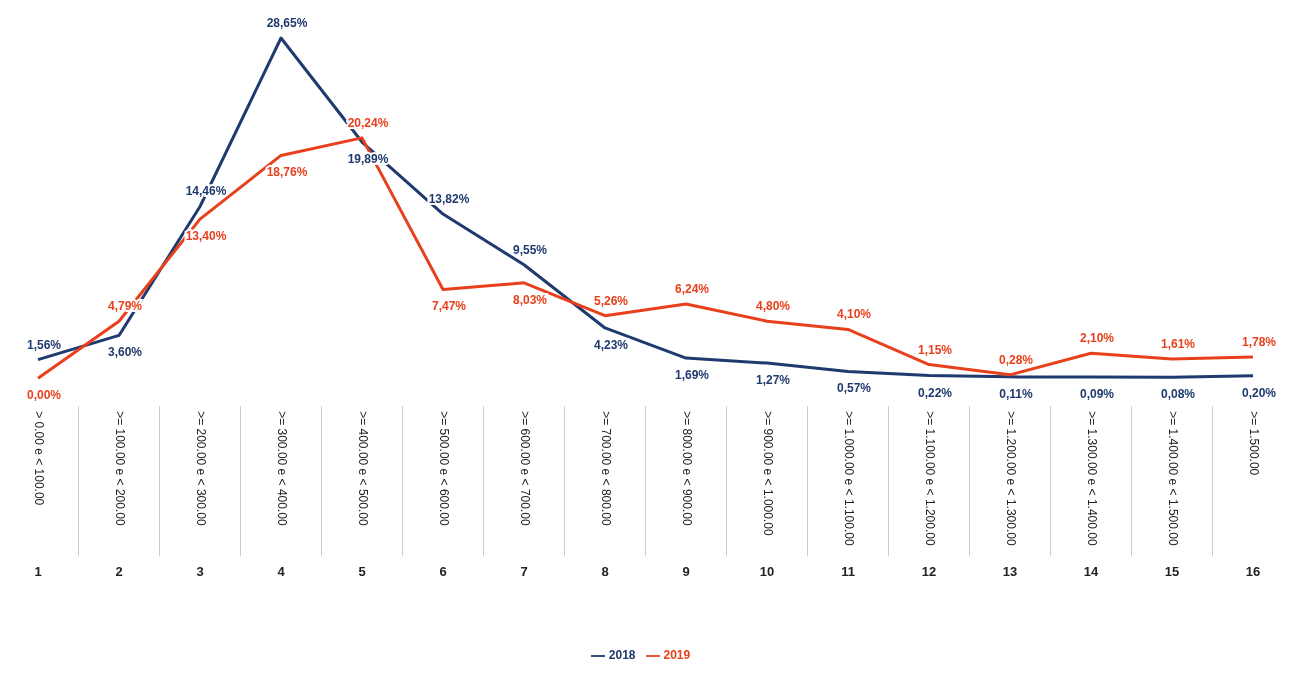  I want to click on text: 4, so click(281, 572).